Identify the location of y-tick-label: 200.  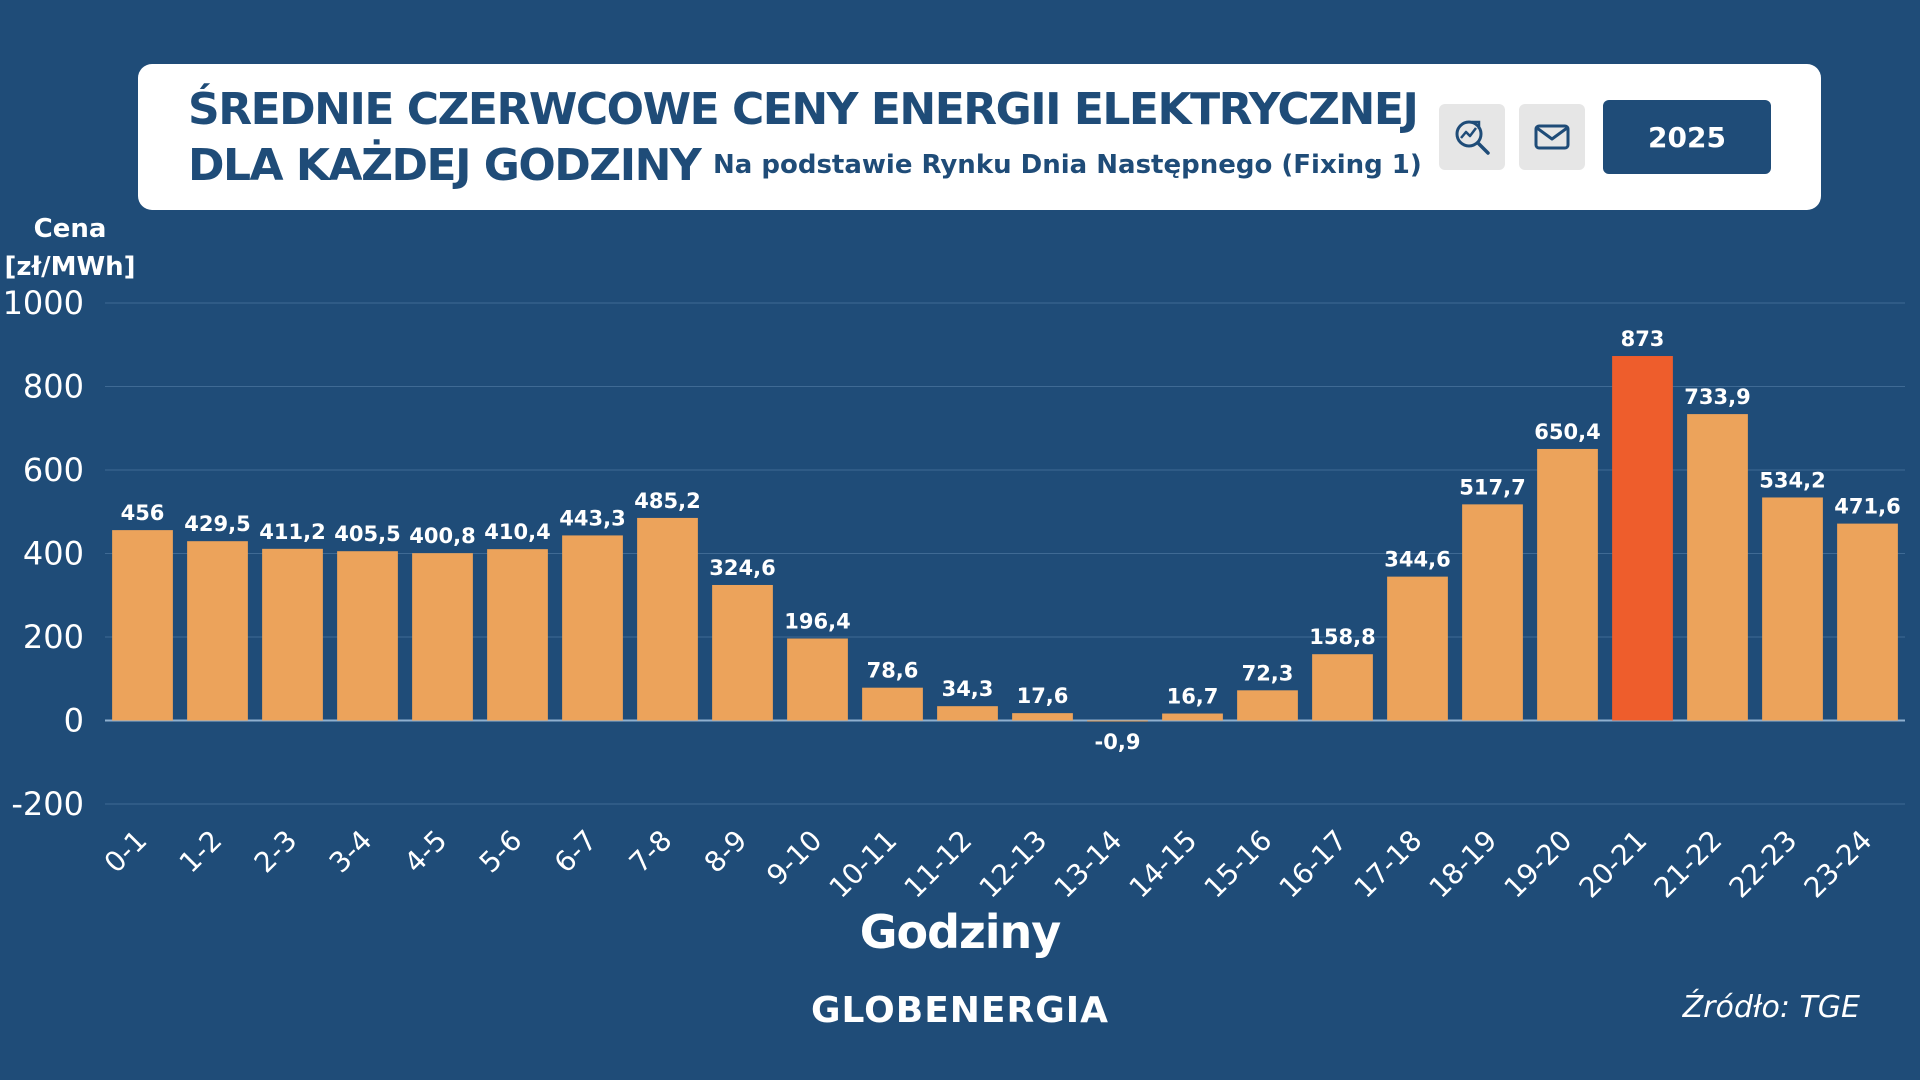
(53, 637).